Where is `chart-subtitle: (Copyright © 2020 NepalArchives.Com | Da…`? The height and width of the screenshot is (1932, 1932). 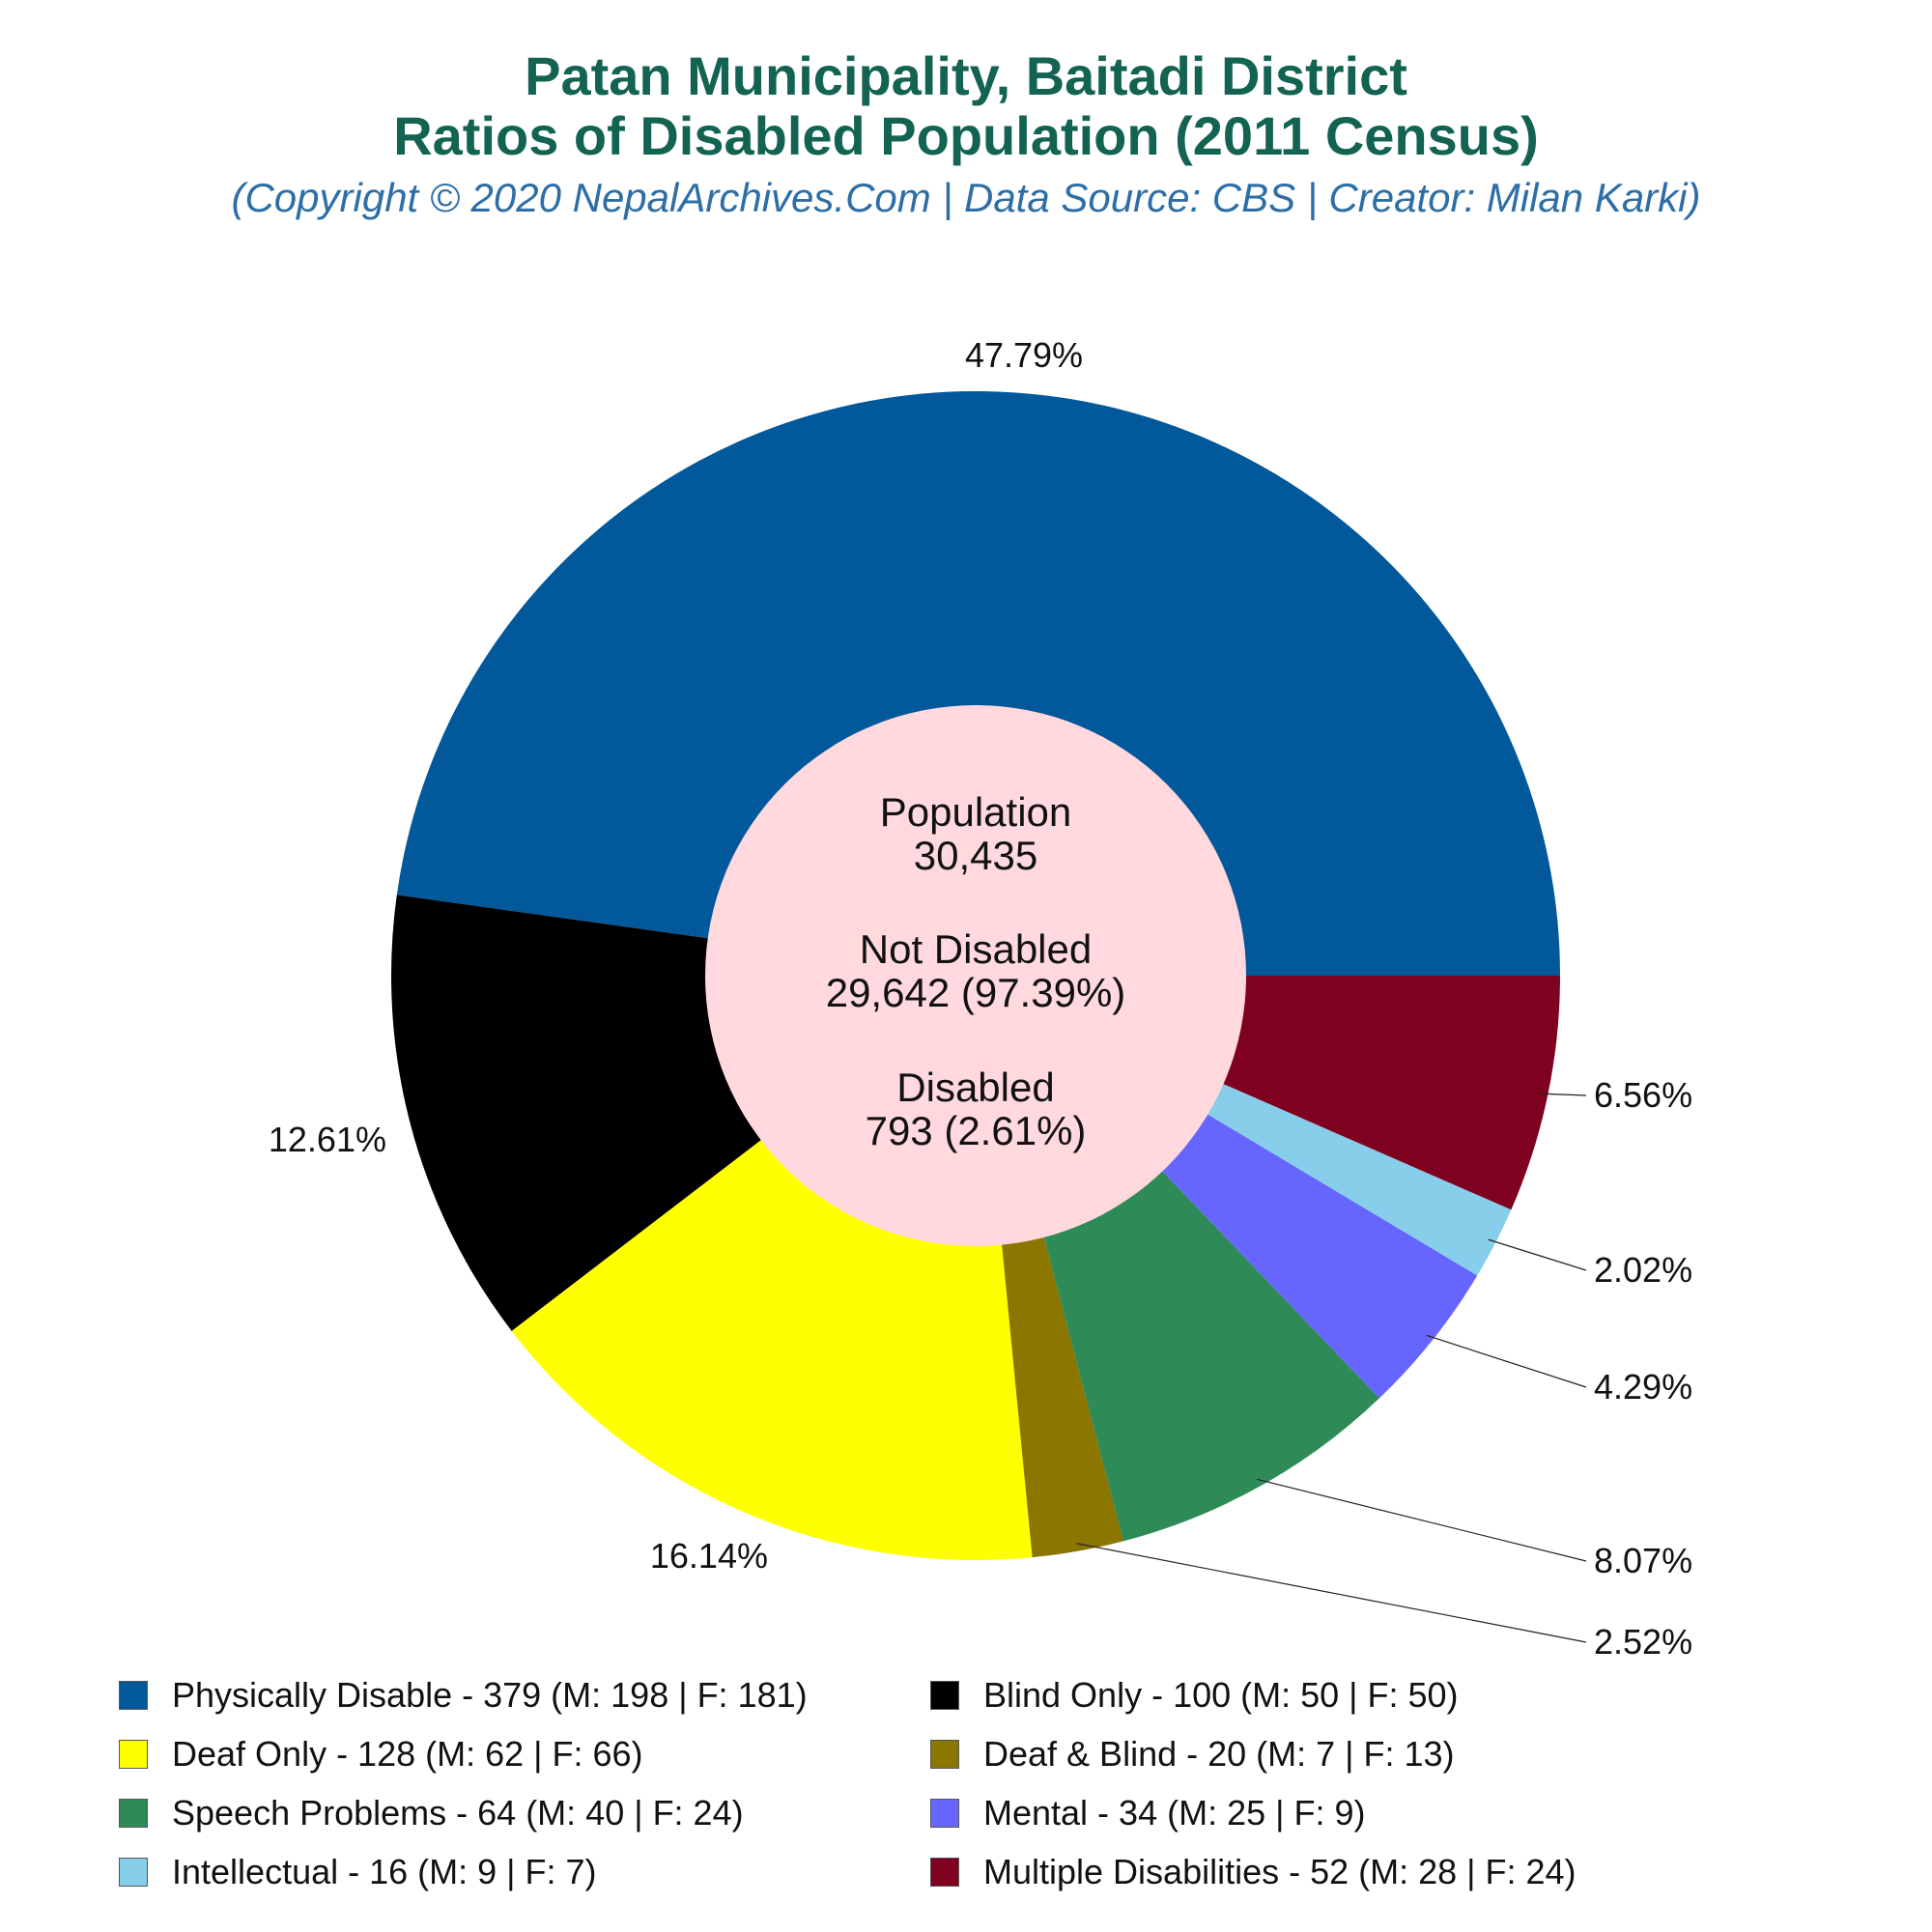 chart-subtitle: (Copyright © 2020 NepalArchives.Com | Da… is located at coordinates (966, 197).